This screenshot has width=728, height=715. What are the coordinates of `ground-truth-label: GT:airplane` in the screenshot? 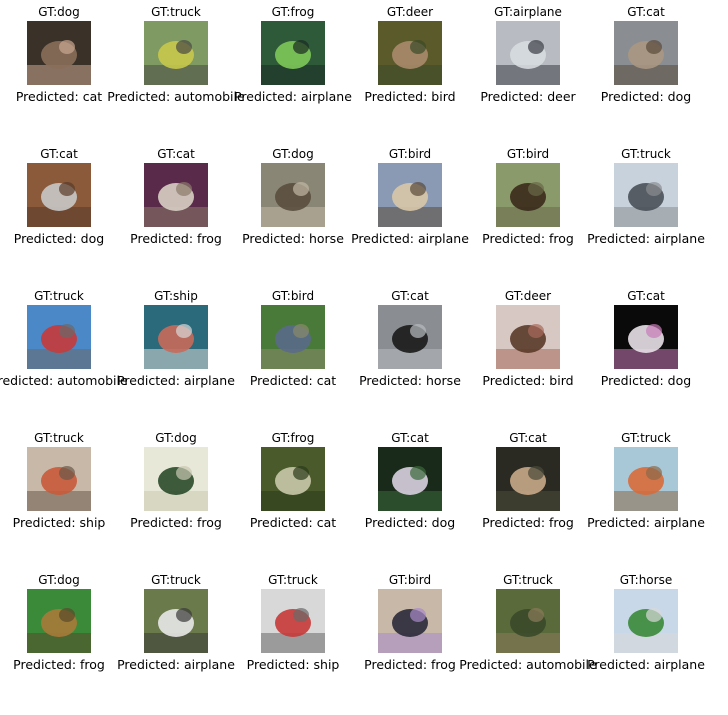 It's located at (528, 12).